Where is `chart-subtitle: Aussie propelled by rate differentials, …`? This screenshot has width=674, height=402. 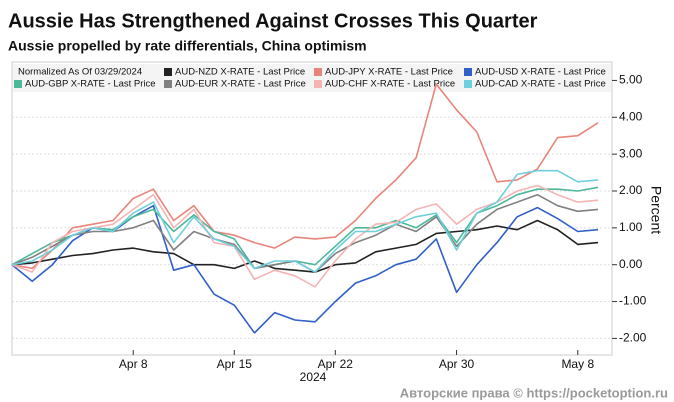 chart-subtitle: Aussie propelled by rate differentials, … is located at coordinates (187, 46).